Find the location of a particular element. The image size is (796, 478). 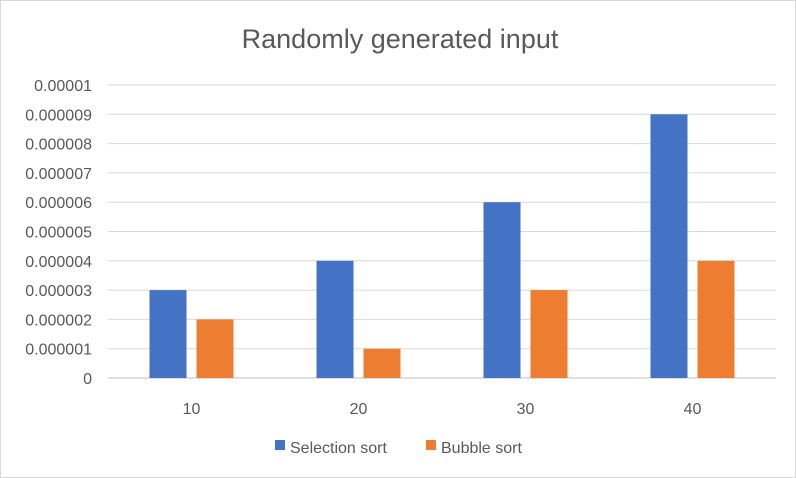

y-tick-label: 0.000005 is located at coordinates (58, 233).